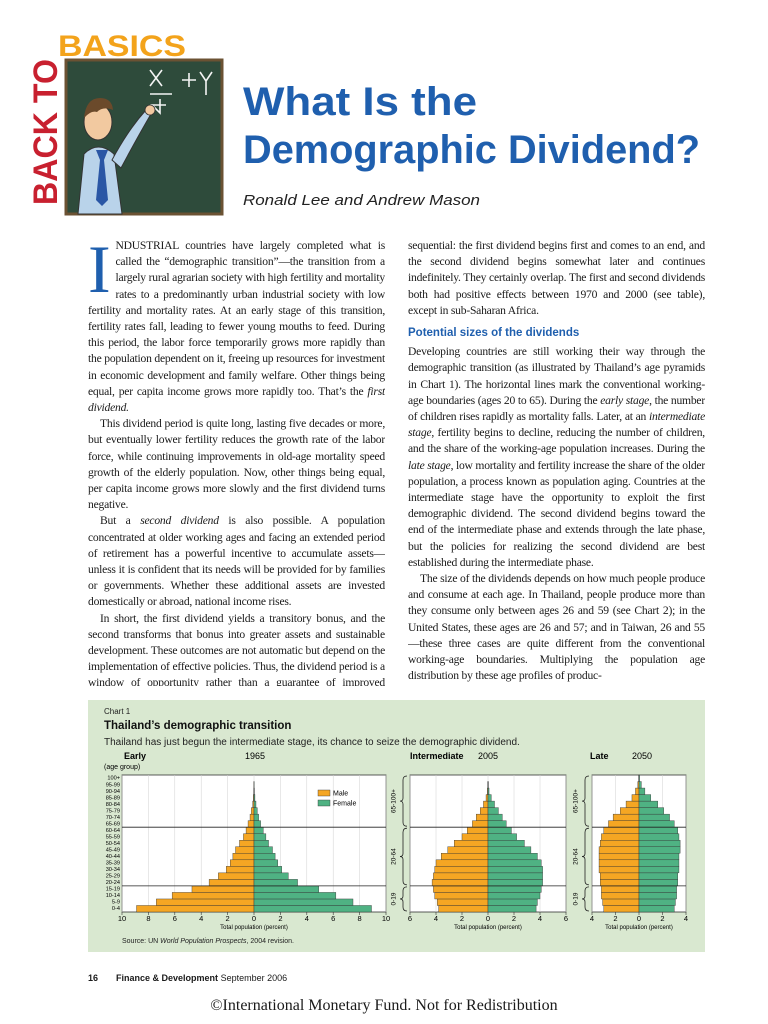  I want to click on page-number: 16, so click(93, 978).